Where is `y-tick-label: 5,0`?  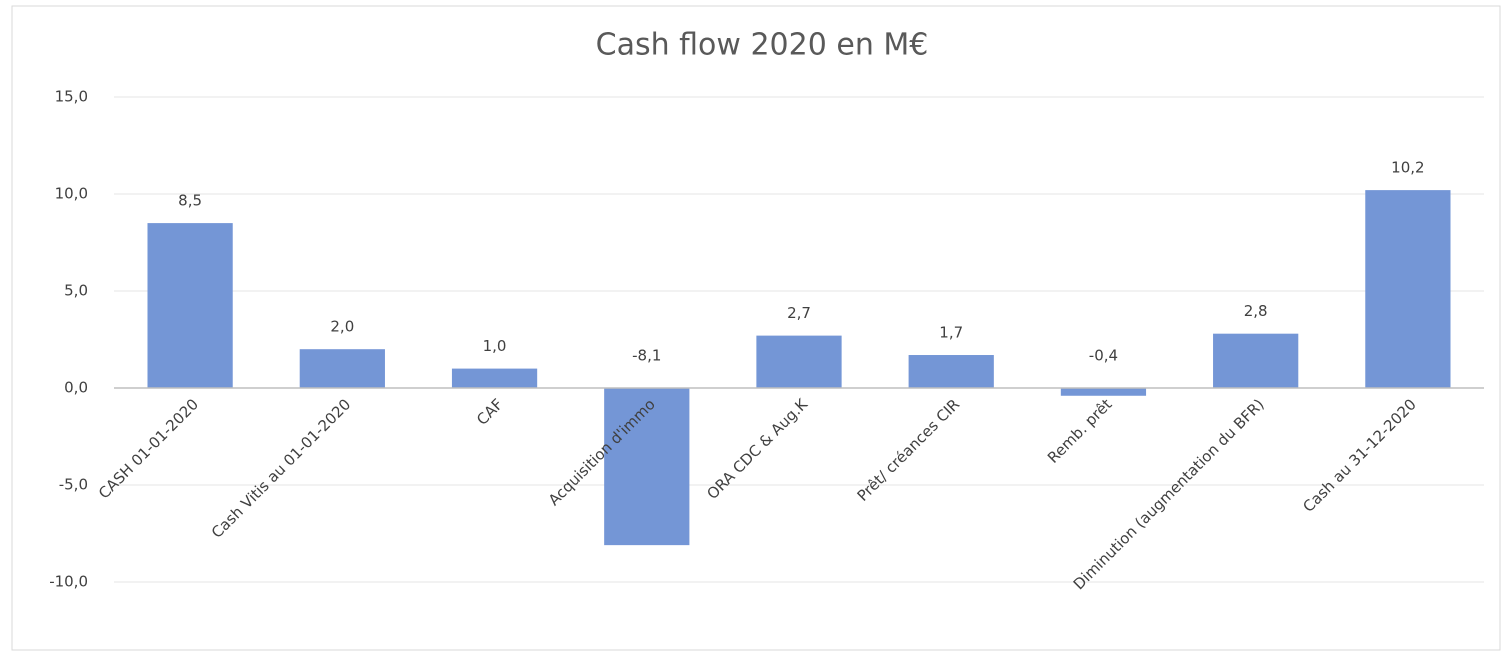 y-tick-label: 5,0 is located at coordinates (76, 291).